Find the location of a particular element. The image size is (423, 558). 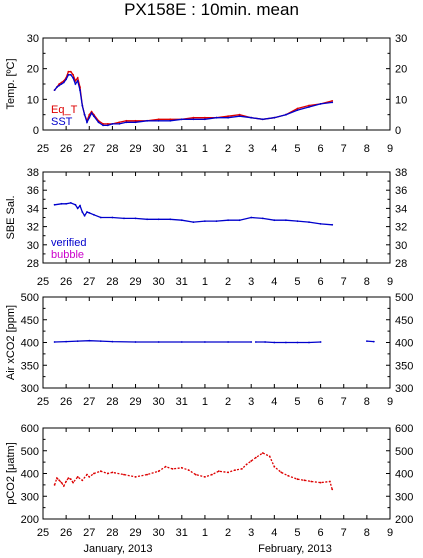

y-tick-label-left: 200 is located at coordinates (30, 520).